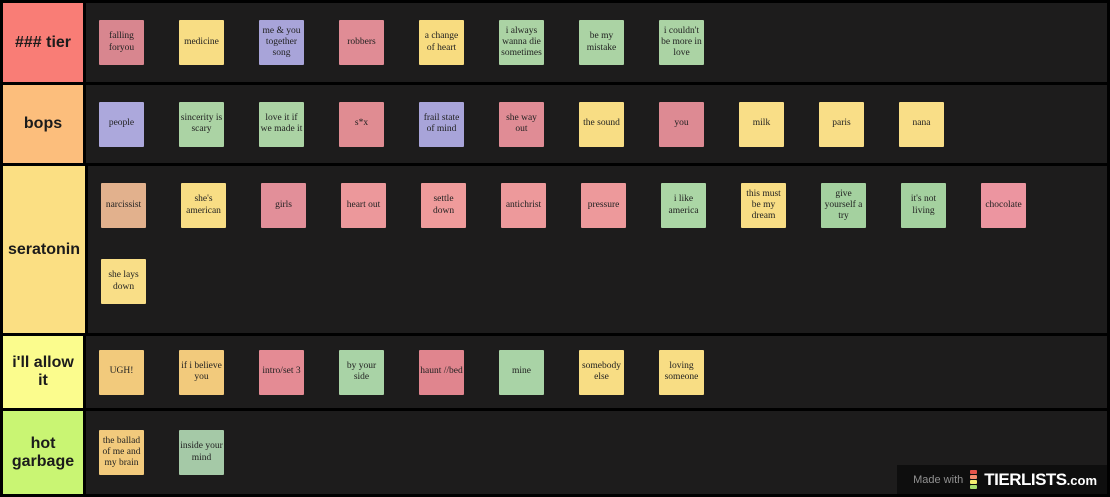 This screenshot has width=1110, height=497. What do you see at coordinates (44, 249) in the screenshot?
I see `tier-label: seratonin` at bounding box center [44, 249].